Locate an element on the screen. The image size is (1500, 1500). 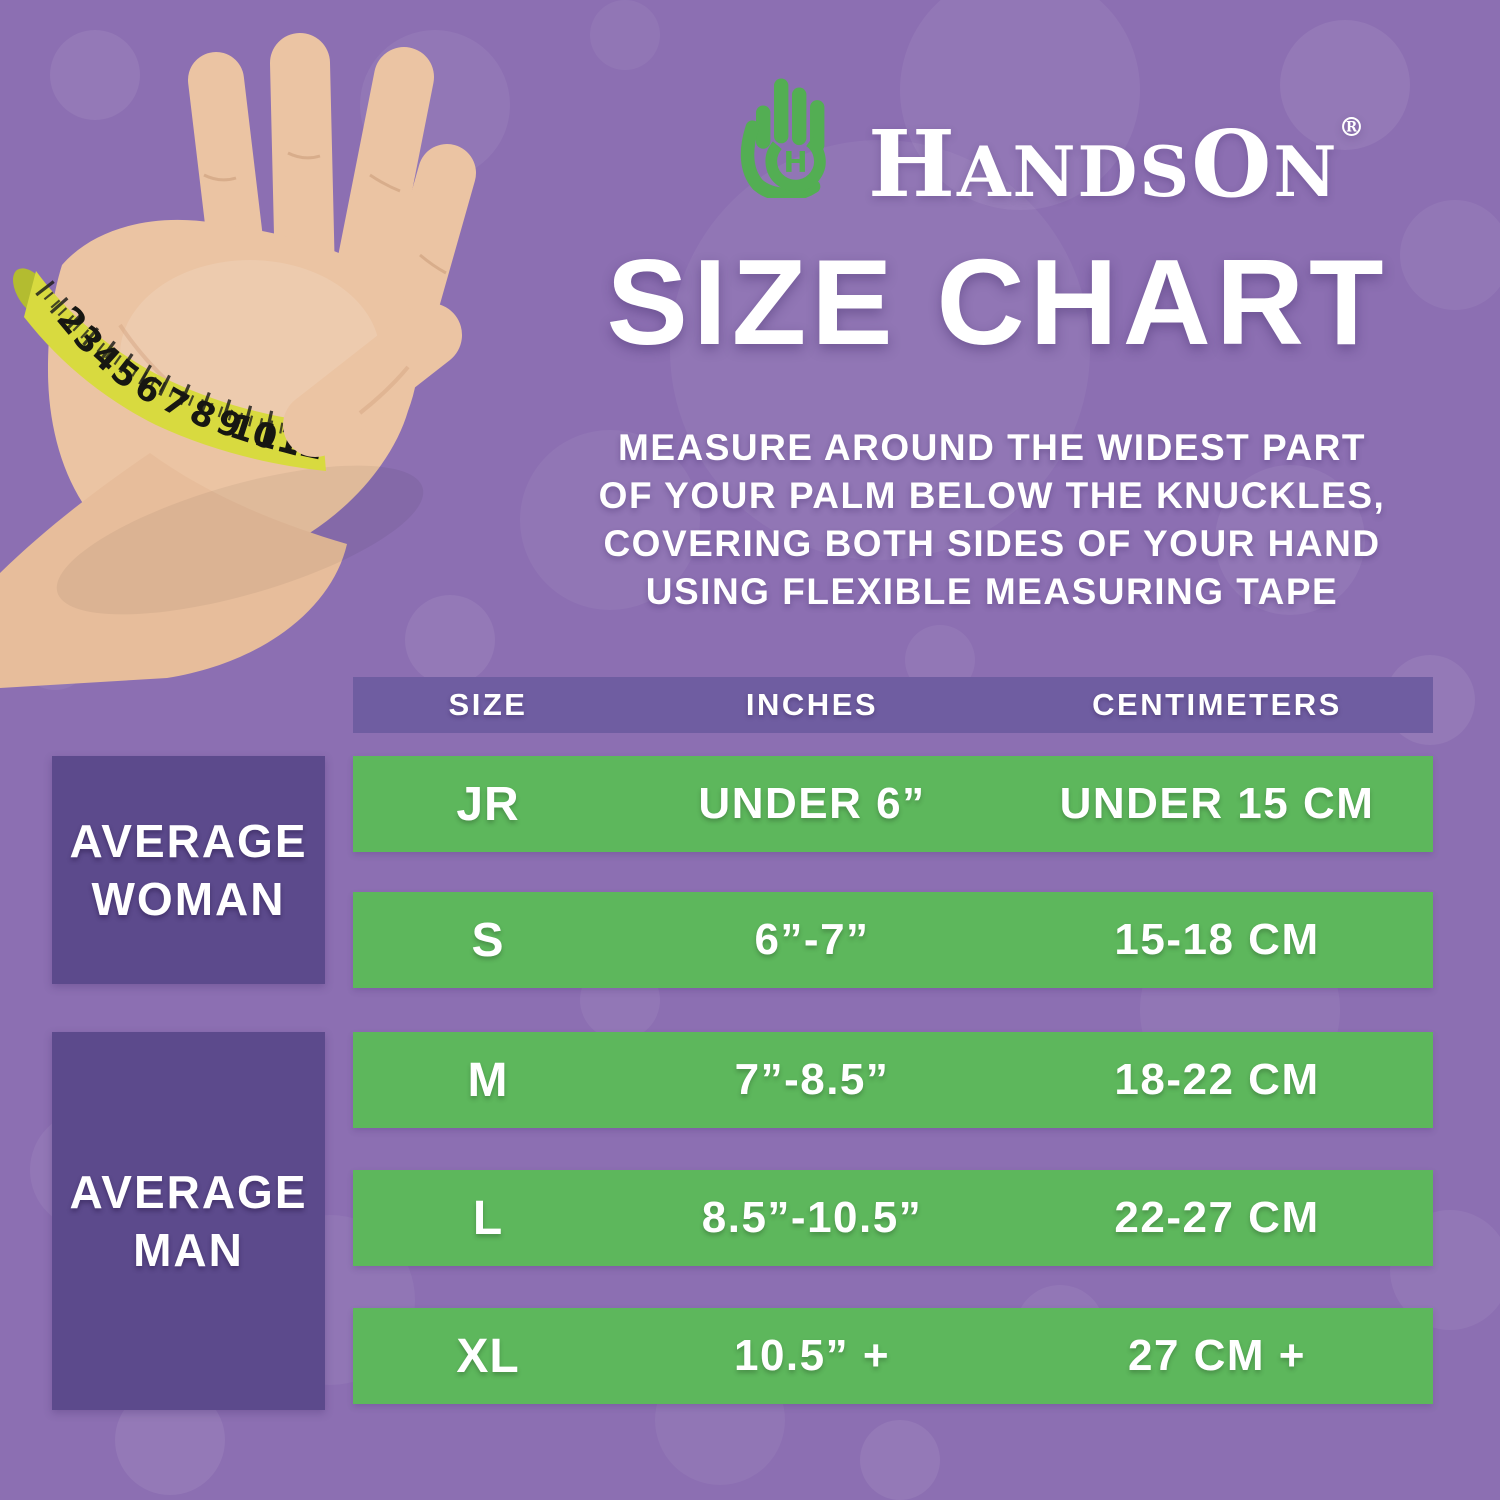
centimeters-cell: 15-18 CM is located at coordinates (1217, 939).